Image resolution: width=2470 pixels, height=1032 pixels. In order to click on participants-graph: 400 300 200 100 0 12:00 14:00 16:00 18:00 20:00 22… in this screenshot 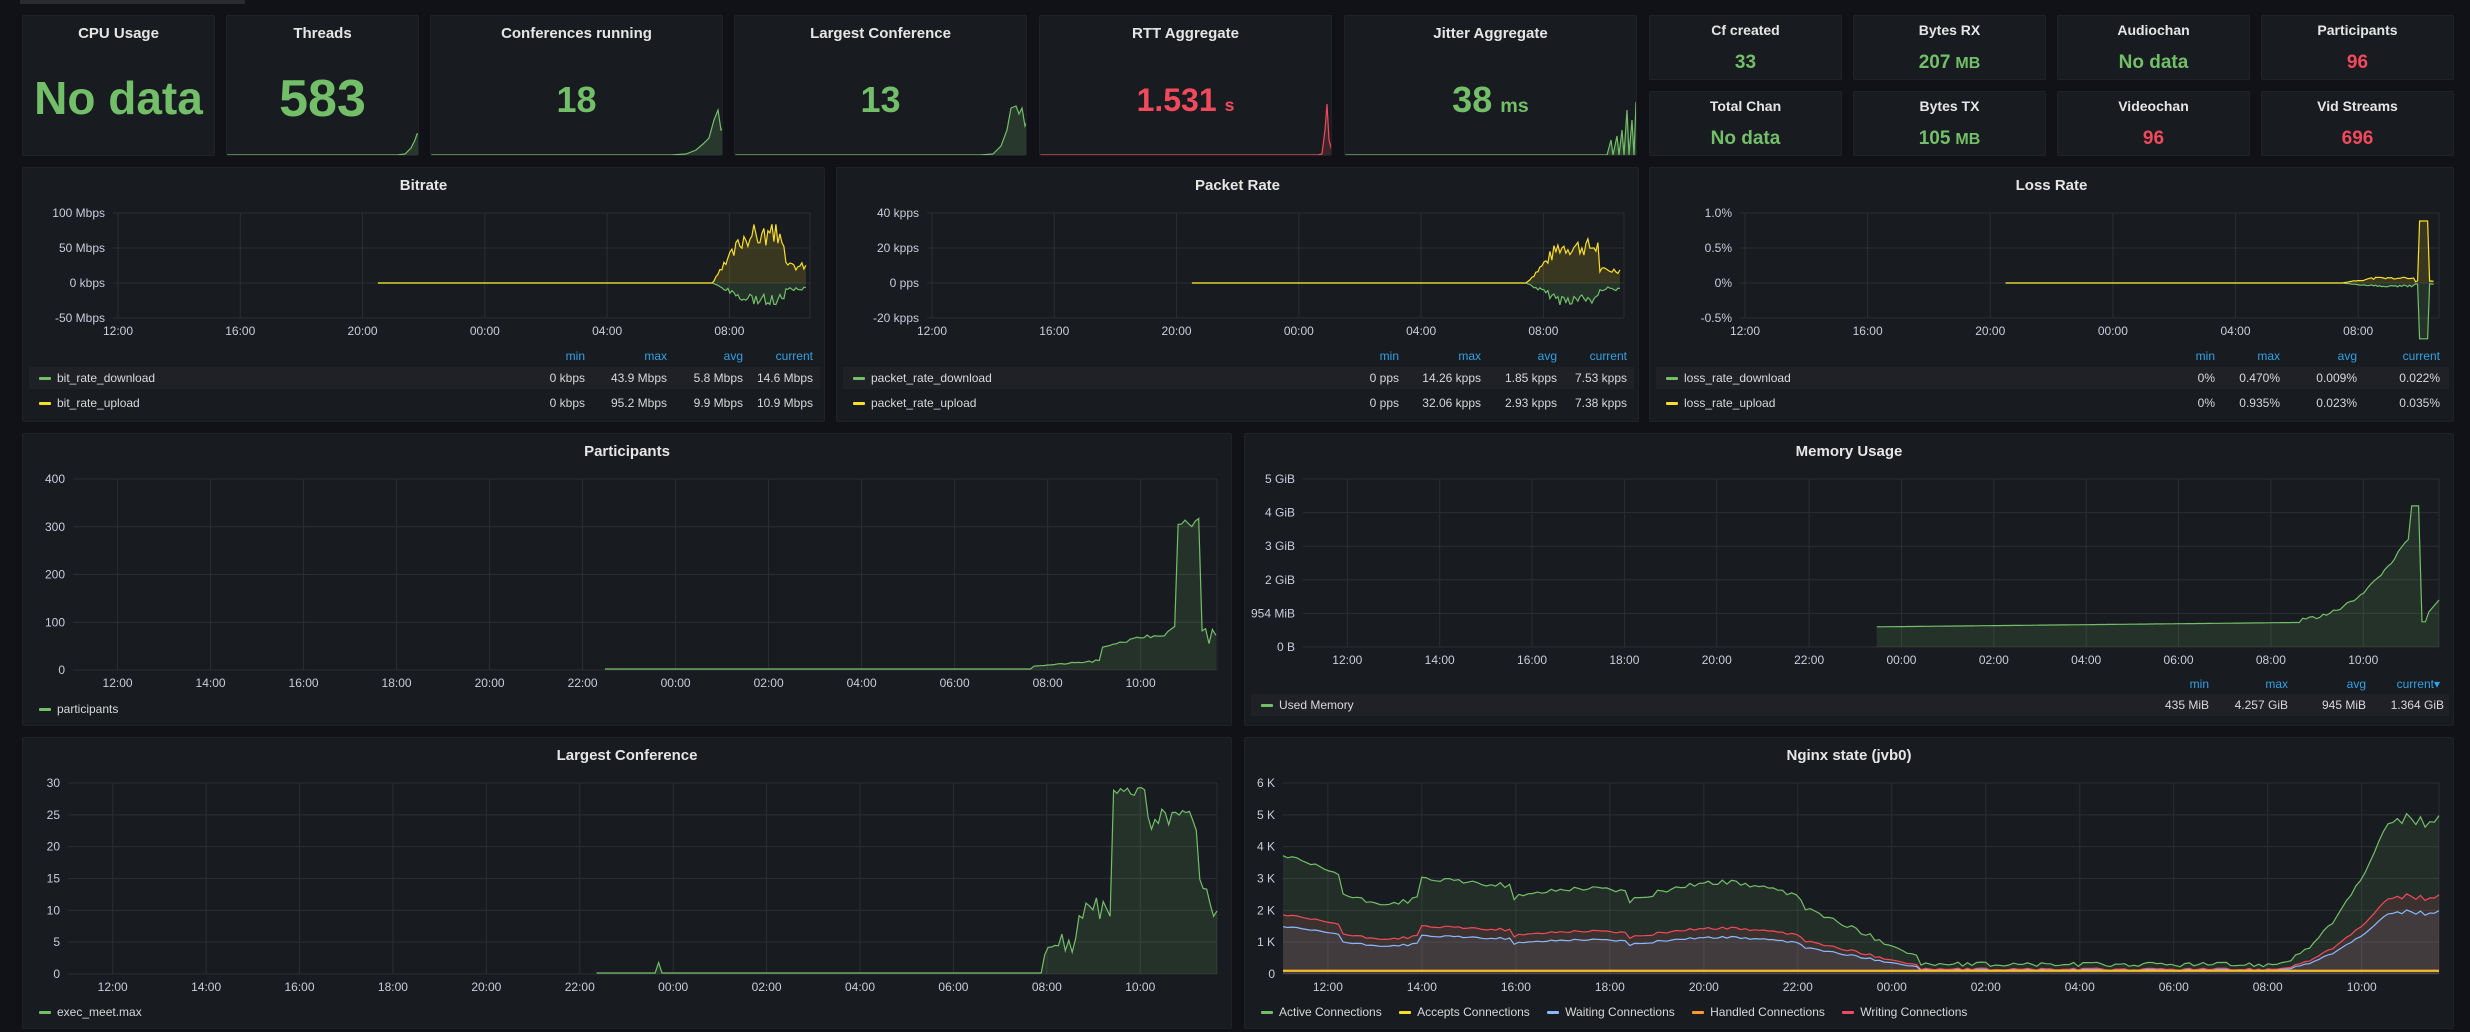, I will do `click(627, 569)`.